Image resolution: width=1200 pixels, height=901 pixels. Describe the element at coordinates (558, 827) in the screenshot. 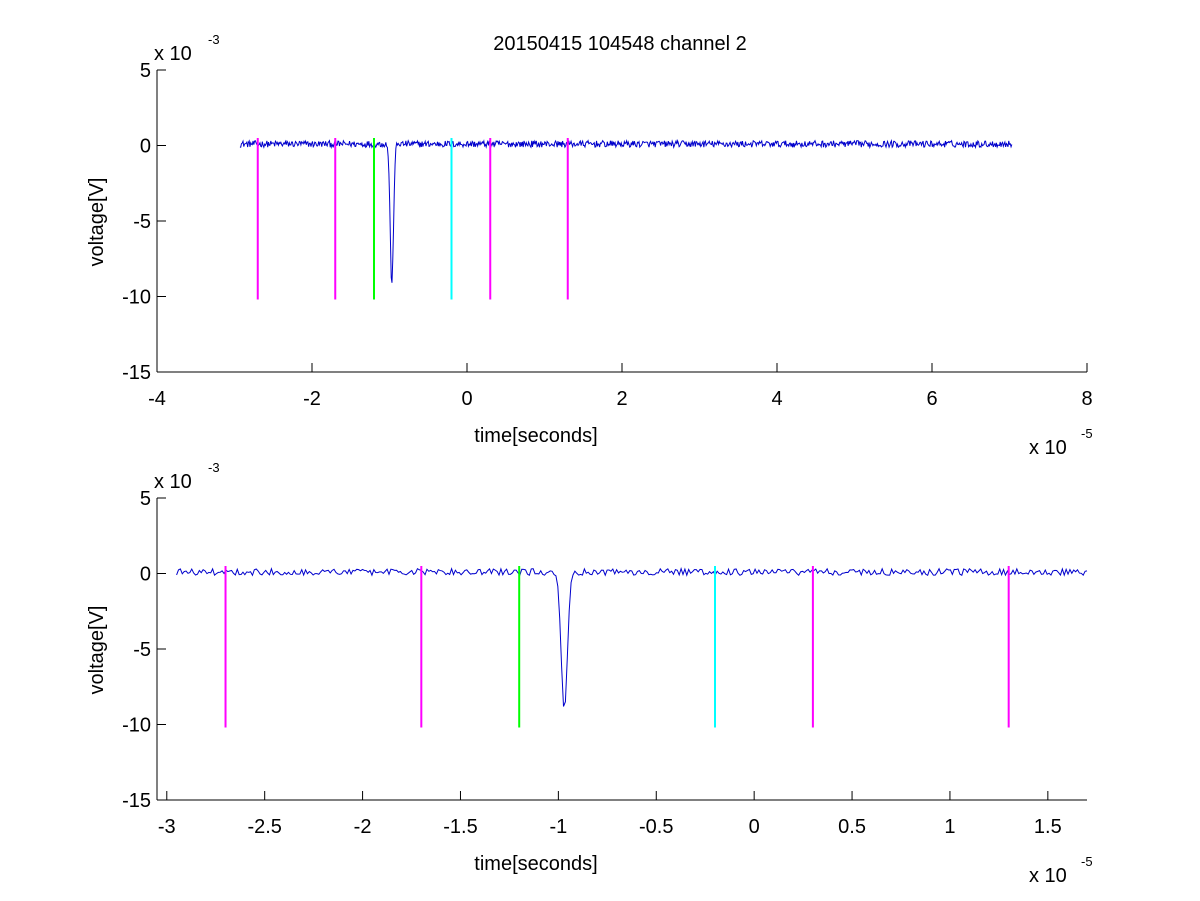

I see `x-tick-label: -1` at that location.